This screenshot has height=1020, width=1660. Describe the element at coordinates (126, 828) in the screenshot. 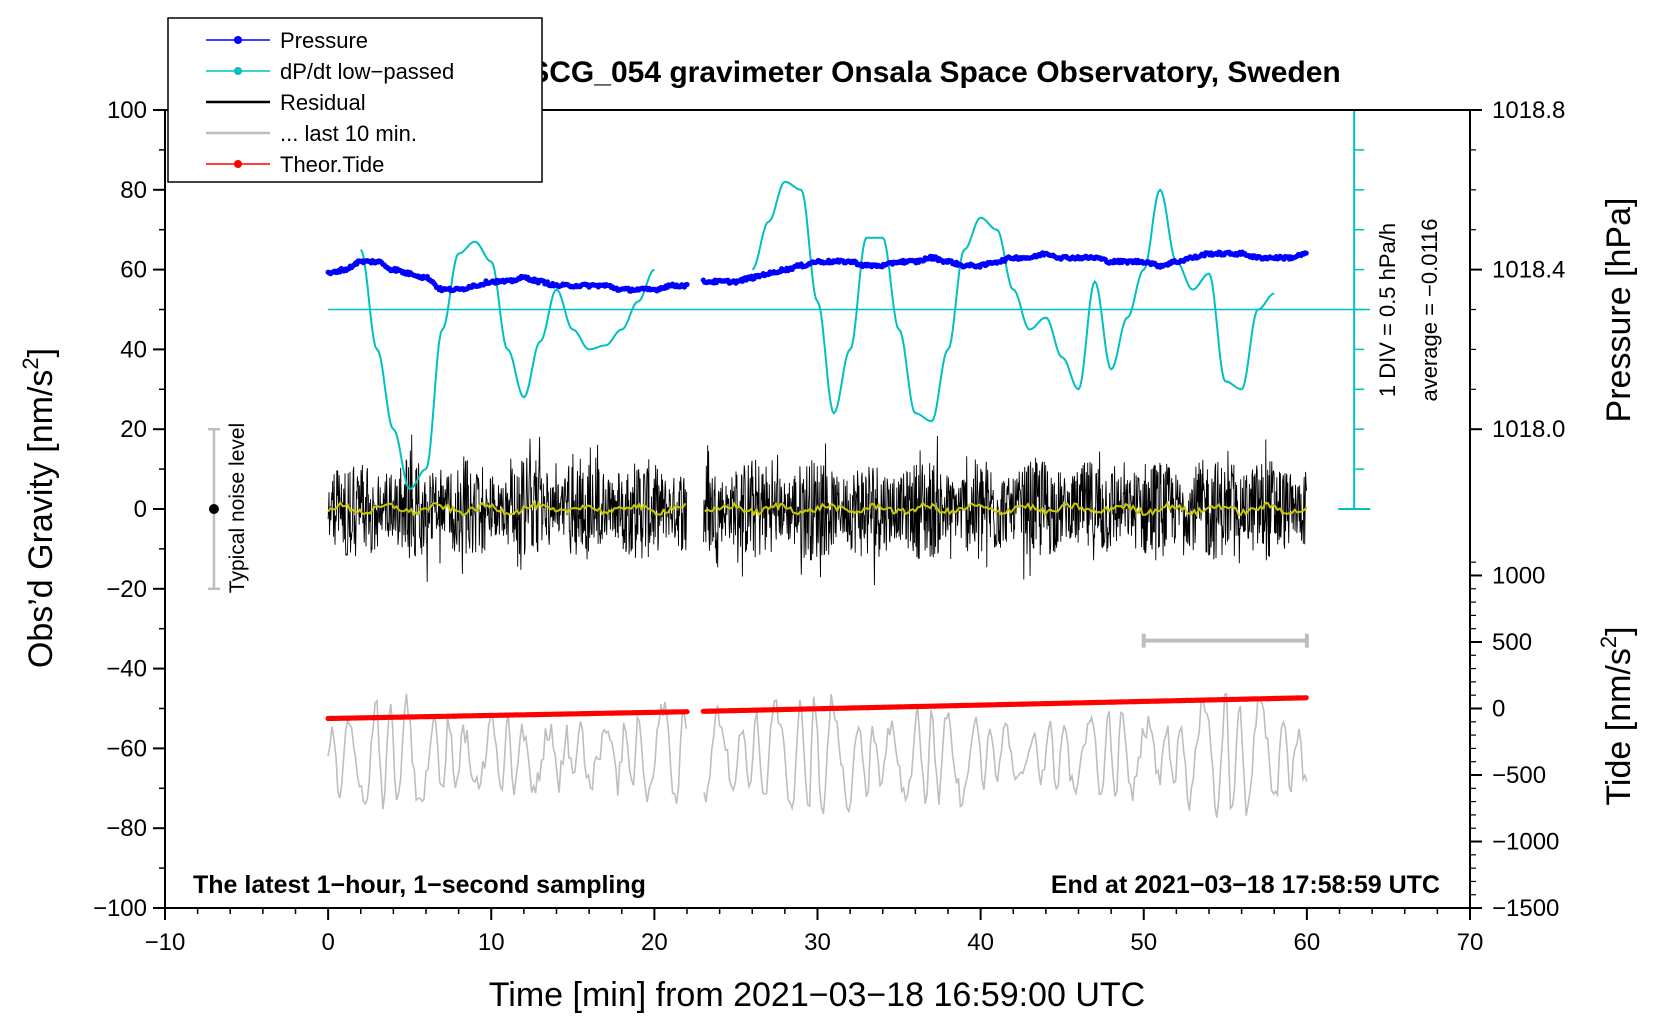

I see `y-tick-label: −80` at that location.